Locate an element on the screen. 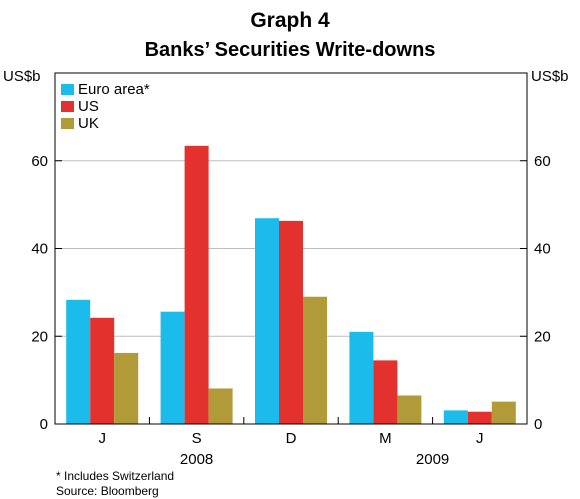  y-tick-label-right-20: 20 is located at coordinates (542, 336).